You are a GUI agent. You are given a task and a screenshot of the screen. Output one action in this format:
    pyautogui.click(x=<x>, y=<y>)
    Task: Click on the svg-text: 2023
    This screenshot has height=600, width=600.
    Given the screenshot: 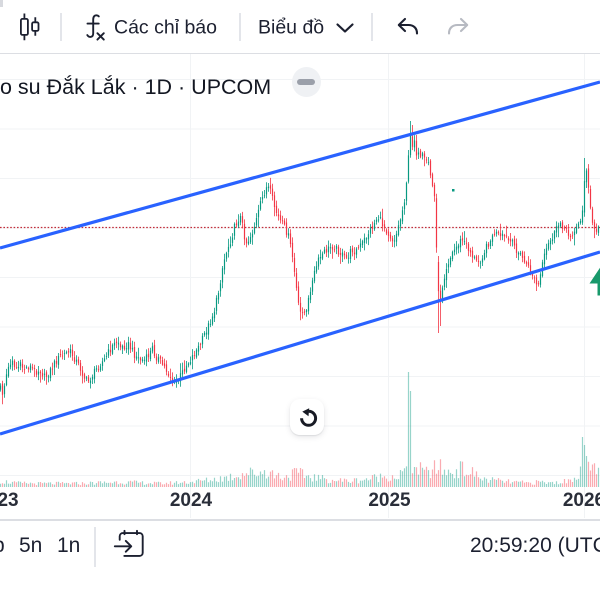 What is the action you would take?
    pyautogui.click(x=9, y=500)
    